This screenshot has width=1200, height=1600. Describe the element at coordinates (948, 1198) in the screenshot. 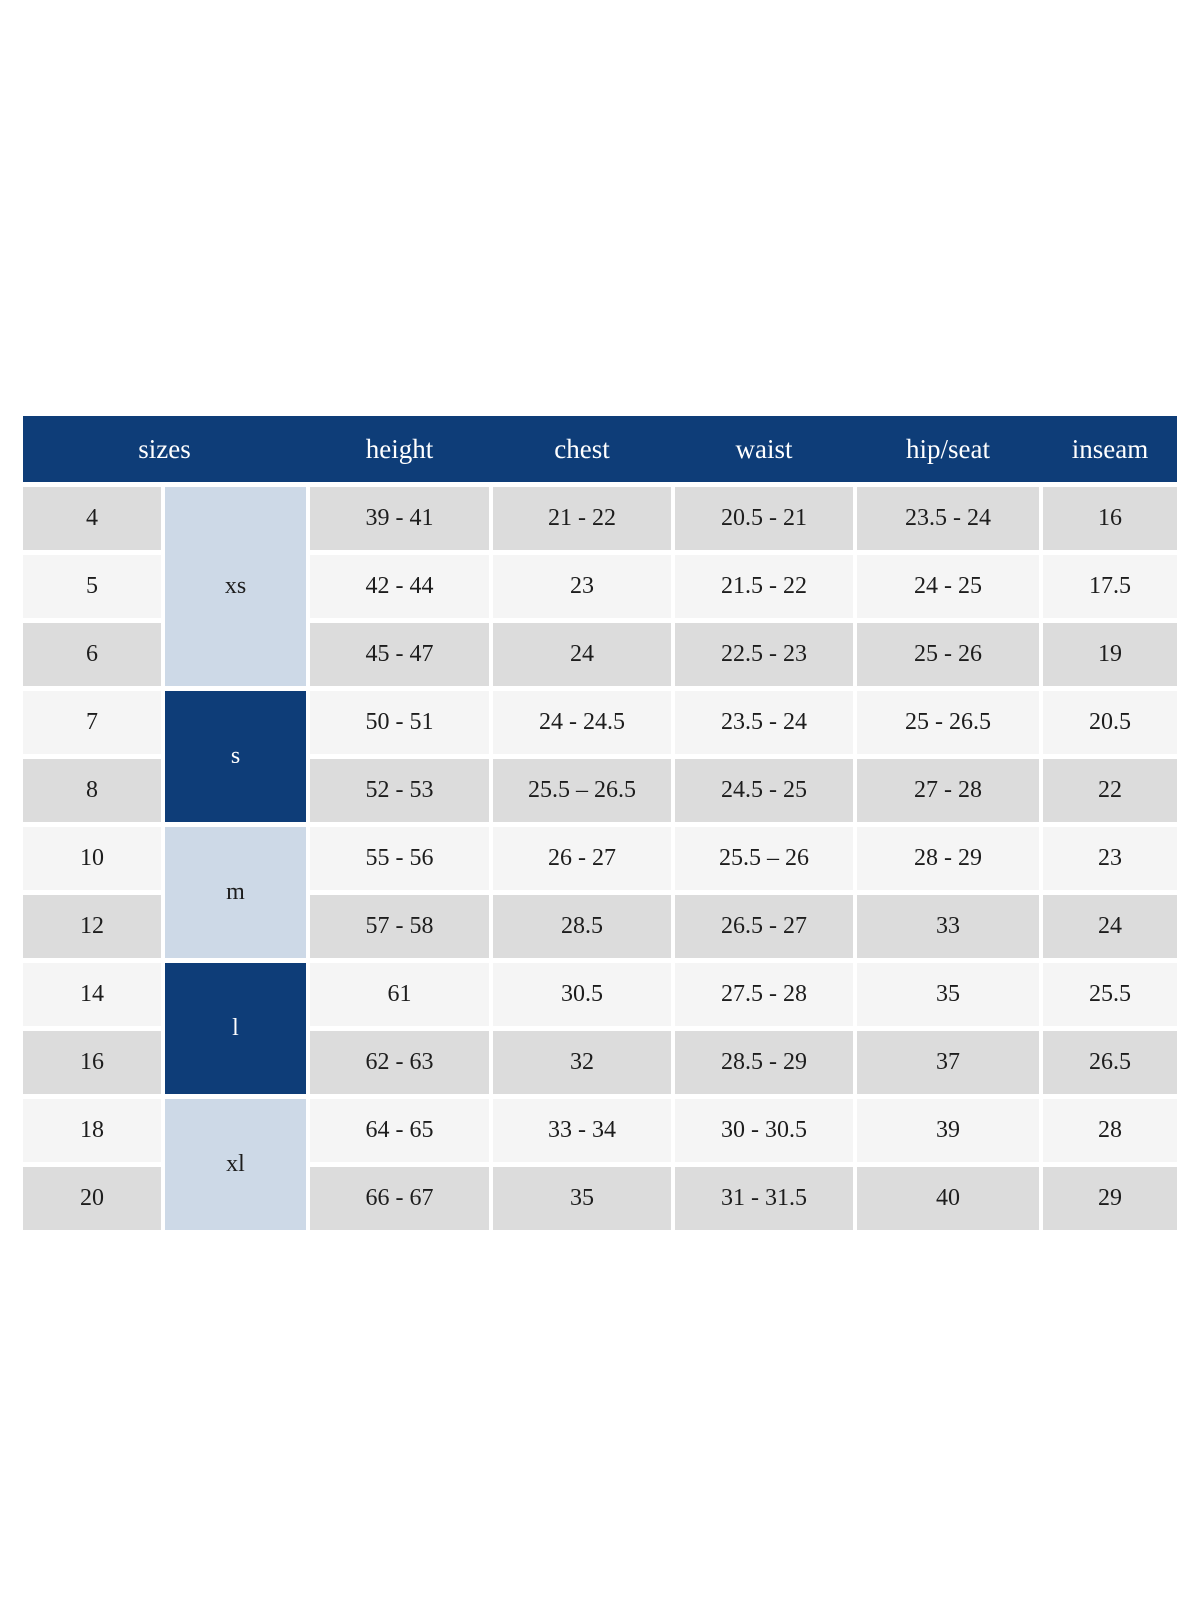

I see `hip-seat-cell: 40` at that location.